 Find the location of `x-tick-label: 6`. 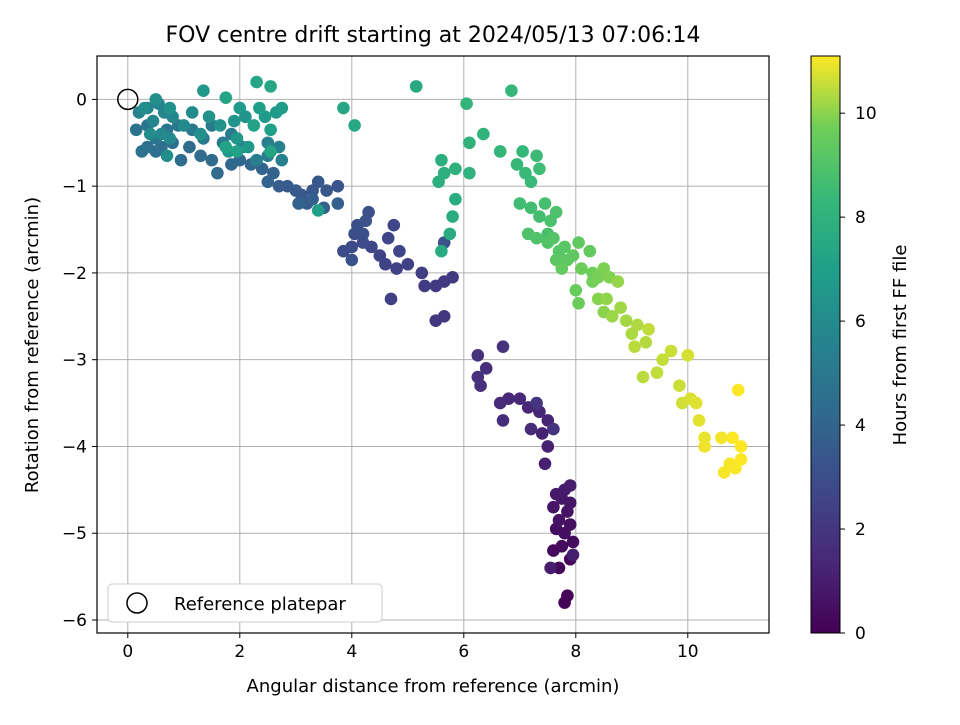

x-tick-label: 6 is located at coordinates (463, 652).